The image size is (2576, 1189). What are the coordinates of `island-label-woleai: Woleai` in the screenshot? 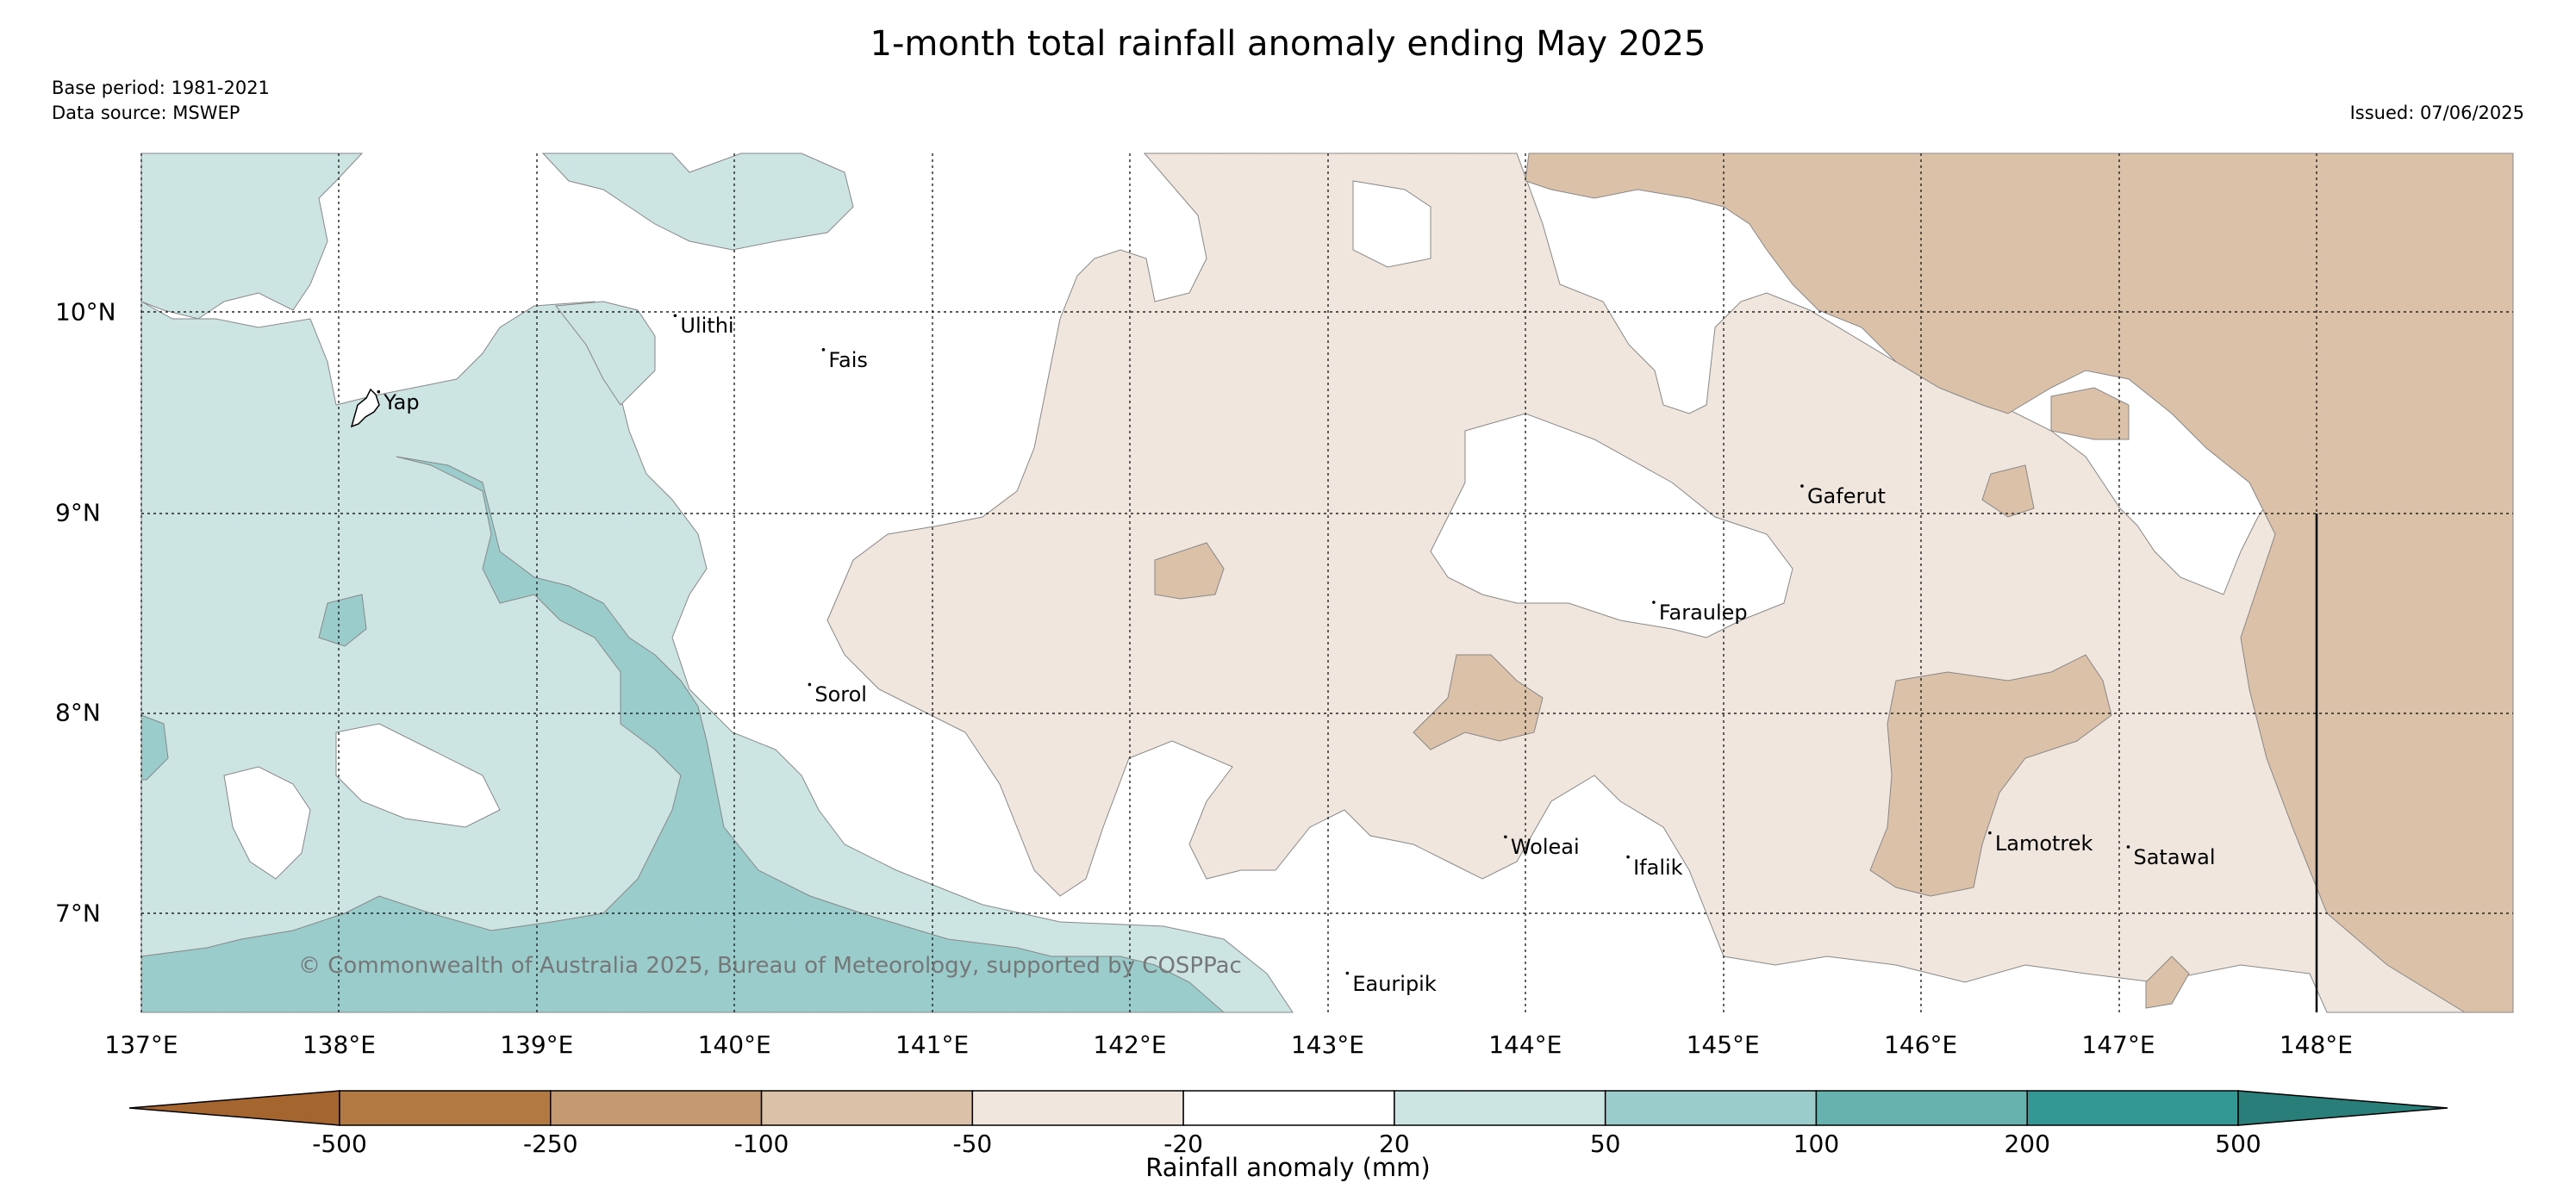 It's located at (1545, 847).